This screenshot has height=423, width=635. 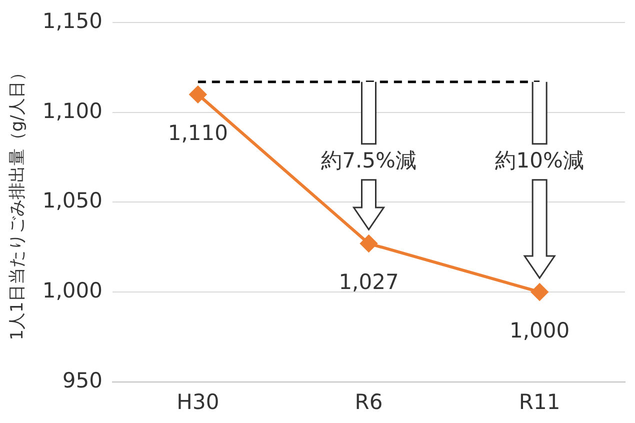 What do you see at coordinates (368, 282) in the screenshot?
I see `data-label: 1,027` at bounding box center [368, 282].